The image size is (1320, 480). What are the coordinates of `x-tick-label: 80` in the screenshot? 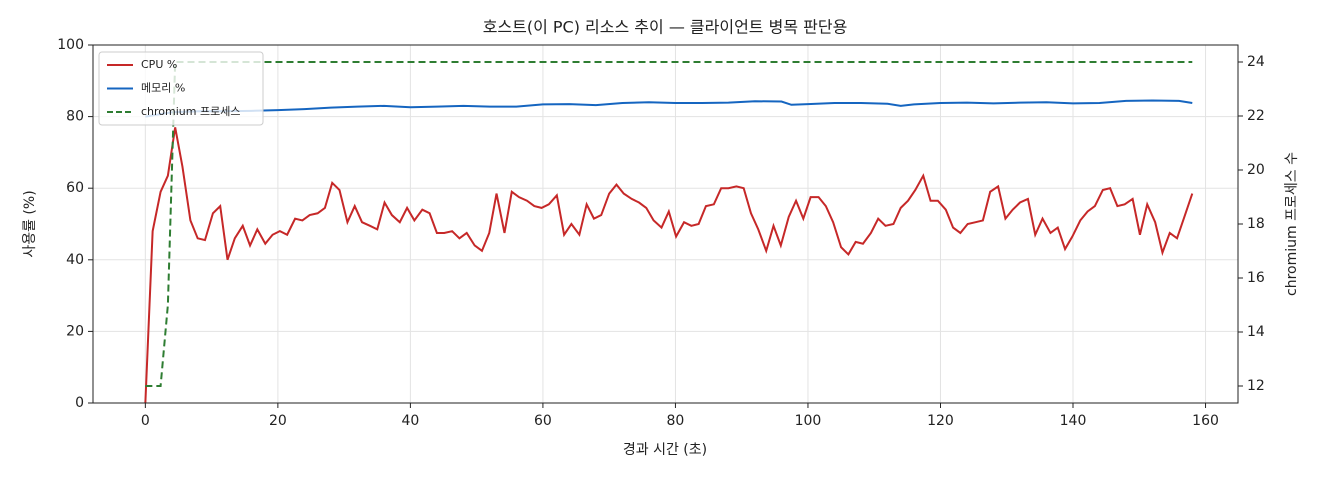 It's located at (676, 421).